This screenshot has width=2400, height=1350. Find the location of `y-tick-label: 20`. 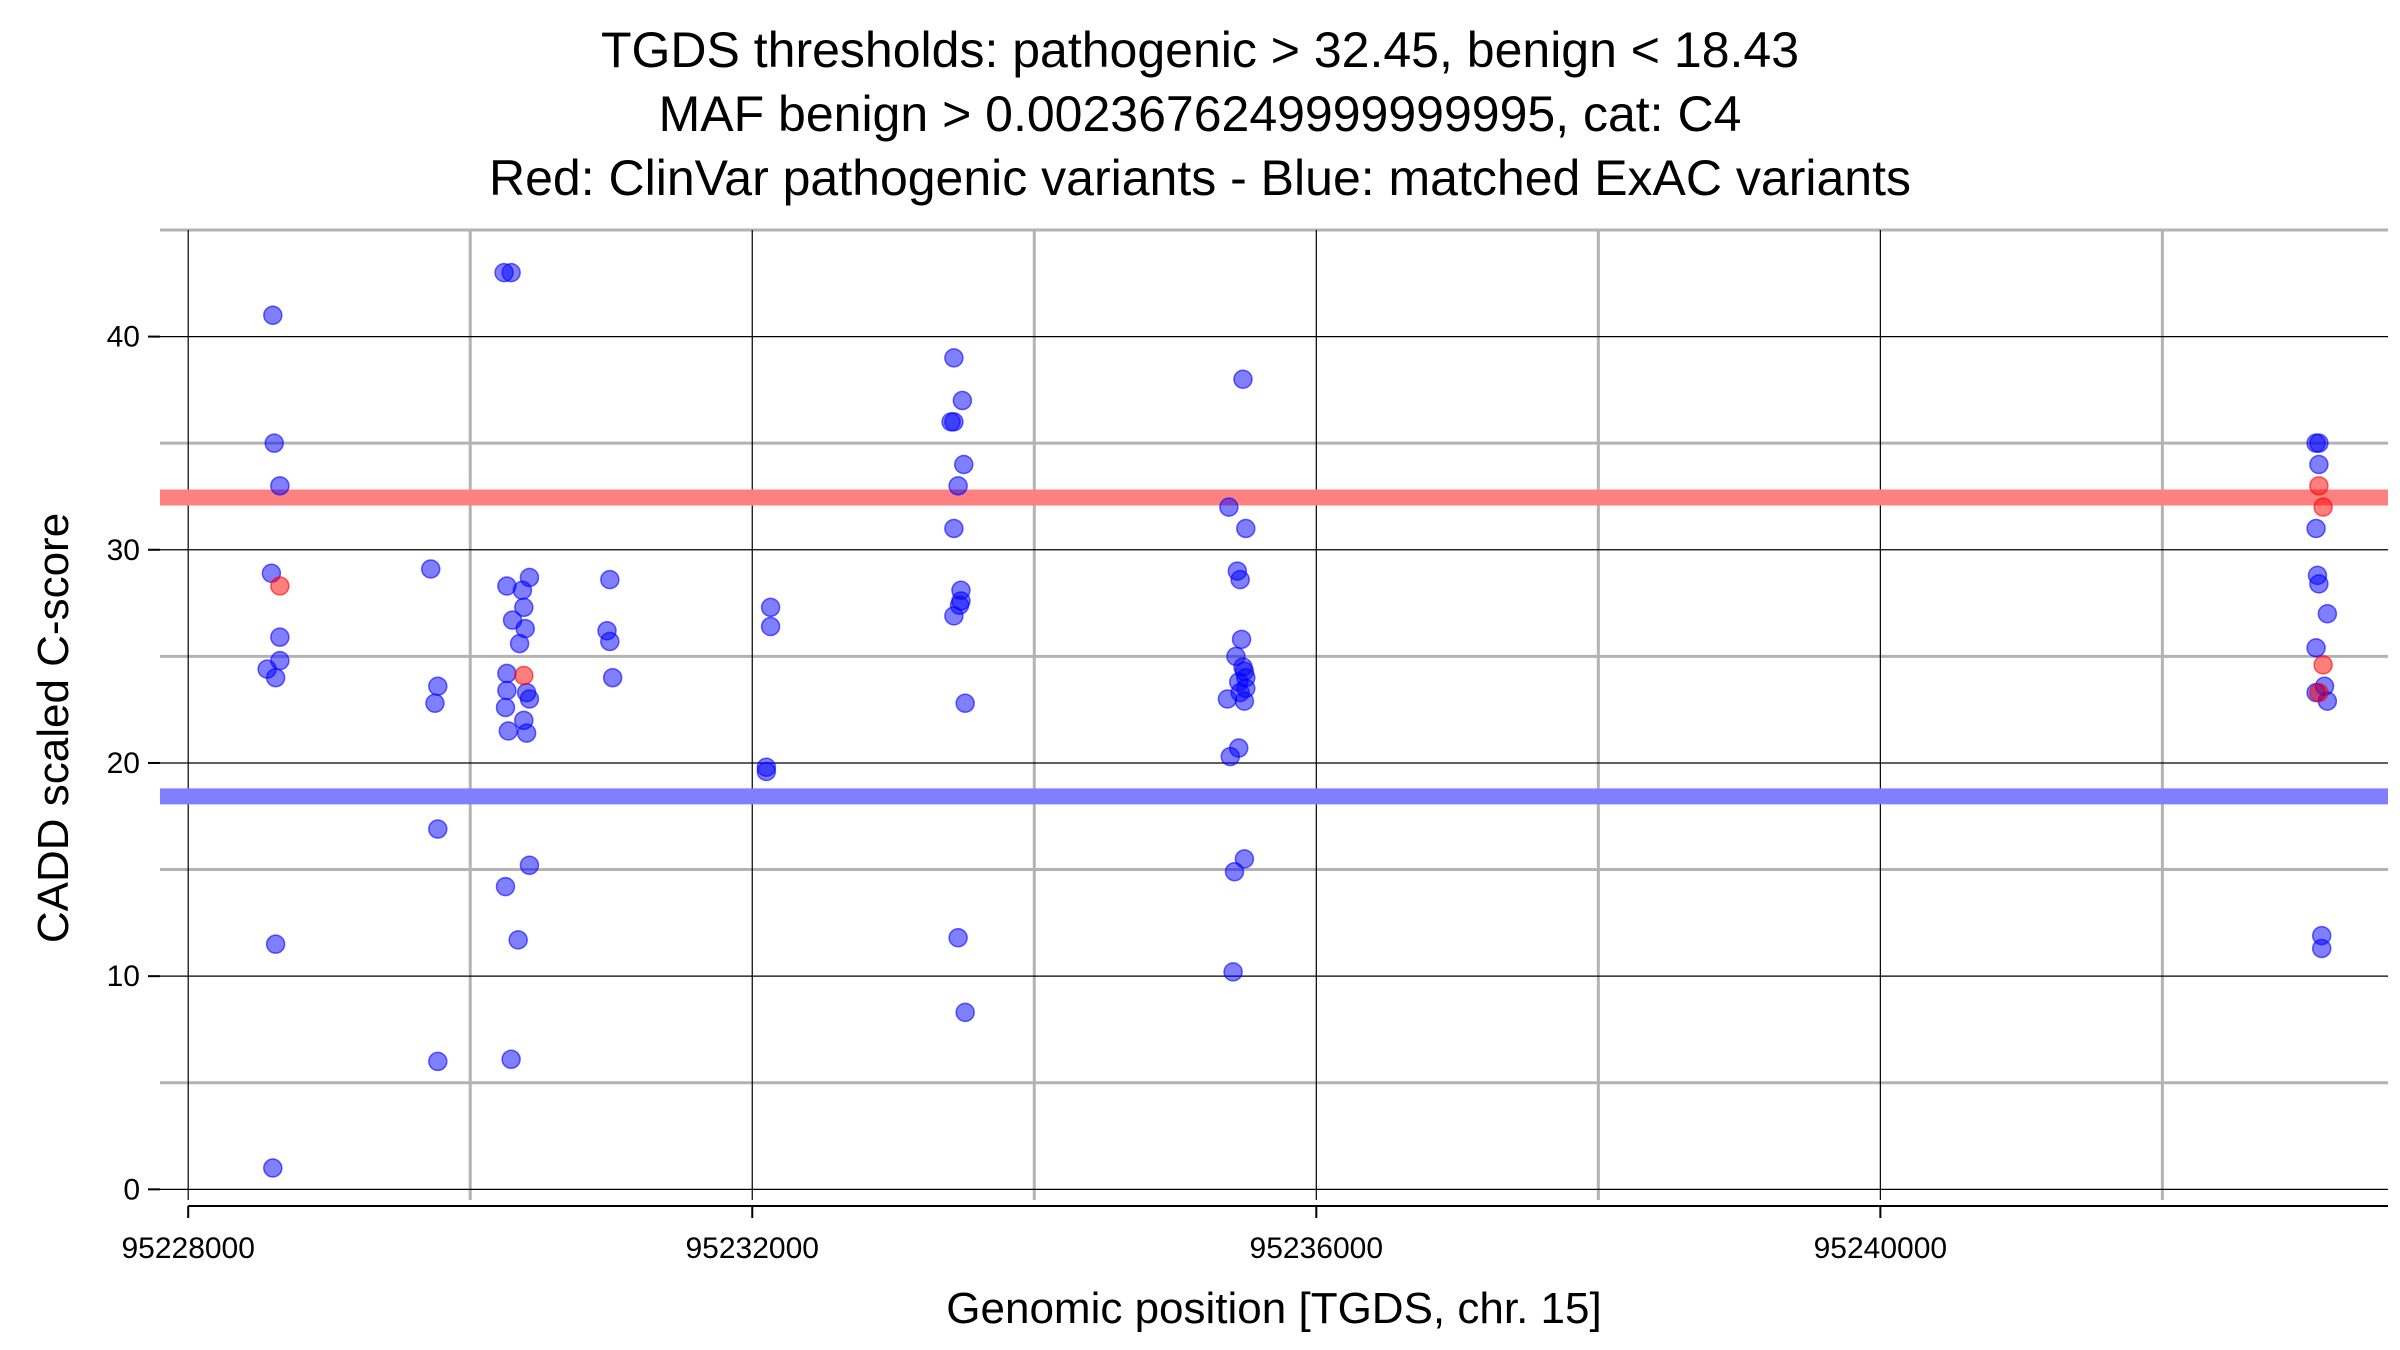

y-tick-label: 20 is located at coordinates (123, 763).